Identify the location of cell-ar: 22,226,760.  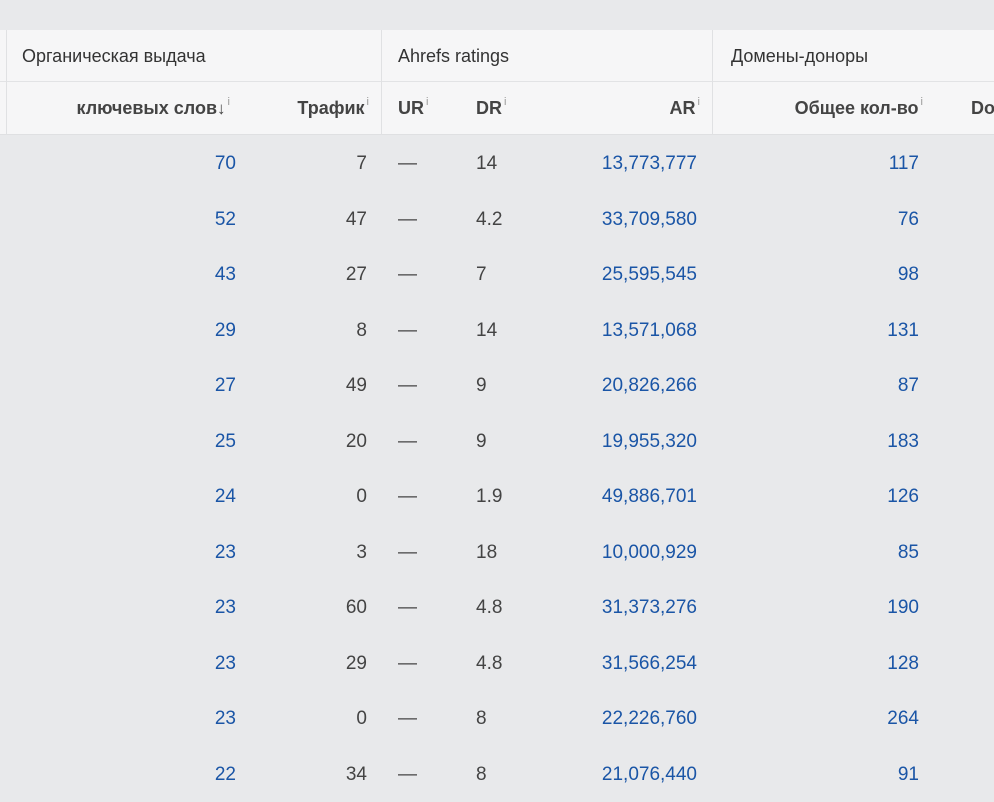
(628, 718).